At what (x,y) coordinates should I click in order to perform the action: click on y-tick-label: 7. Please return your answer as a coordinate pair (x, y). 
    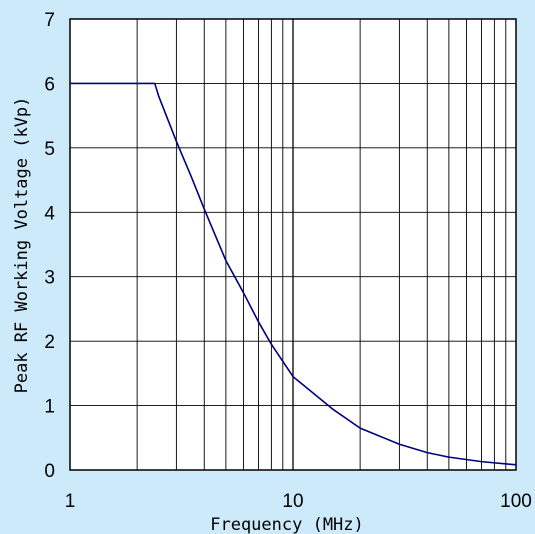
    Looking at the image, I should click on (49, 20).